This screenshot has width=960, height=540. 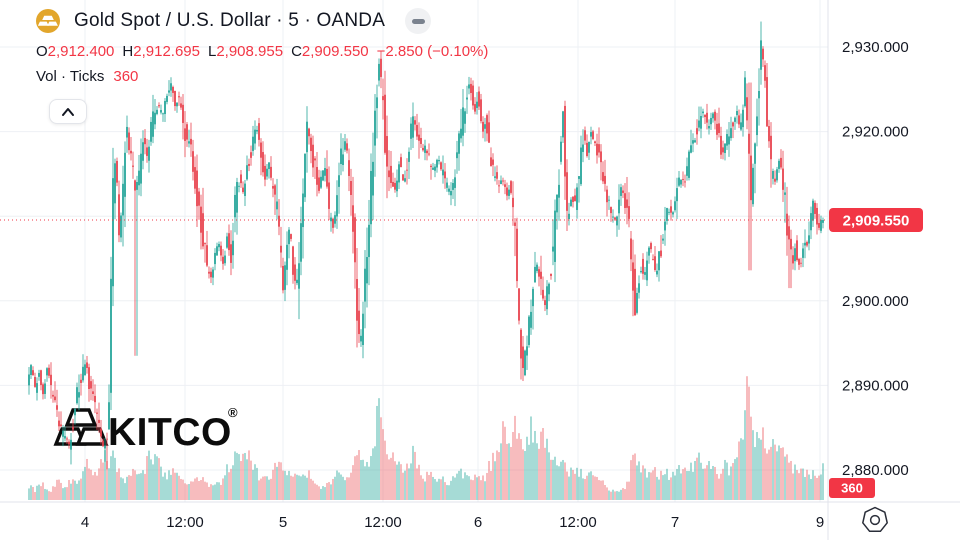 What do you see at coordinates (81, 427) in the screenshot?
I see `kitco-gold-bars-icon` at bounding box center [81, 427].